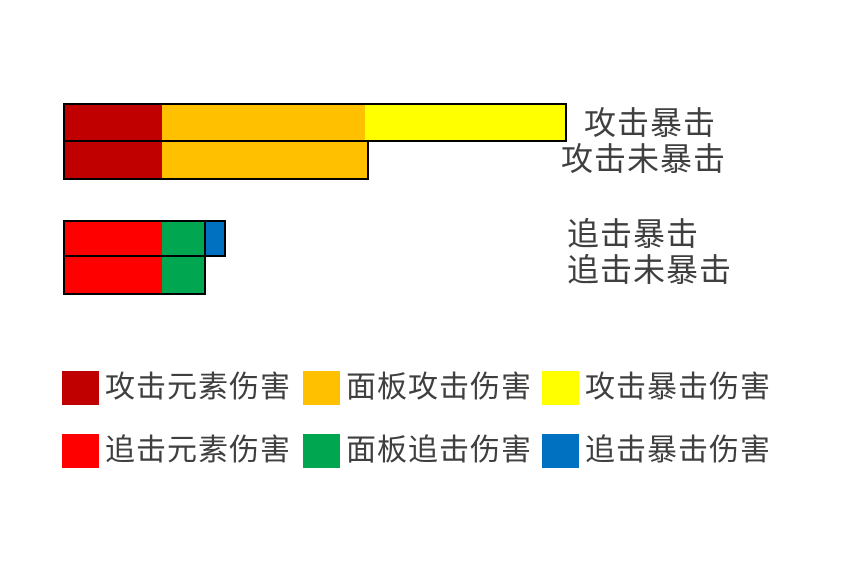 The image size is (847, 563). Describe the element at coordinates (633, 234) in the screenshot. I see `bar-label-pursuit-crit: 追击暴击` at that location.